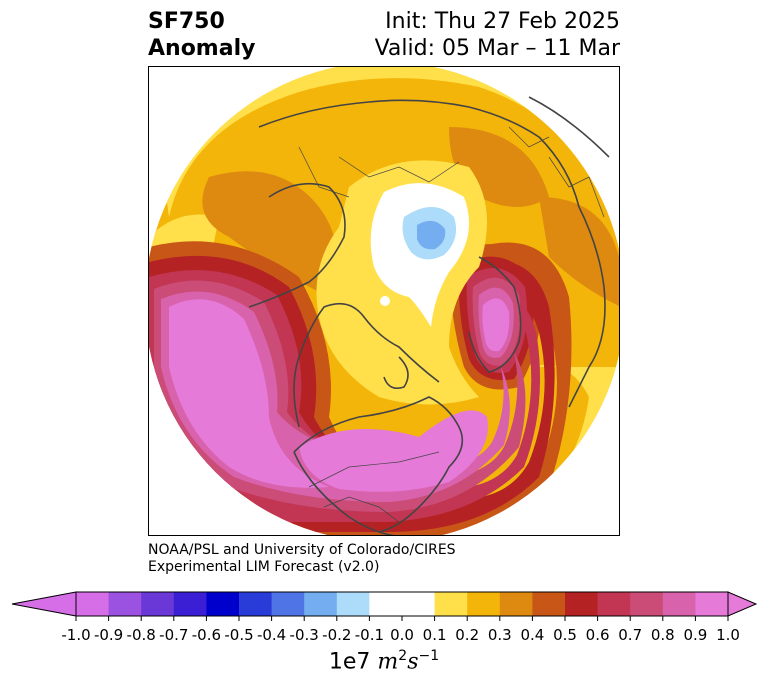  I want to click on colorbar-tick-label: 0.0, so click(402, 635).